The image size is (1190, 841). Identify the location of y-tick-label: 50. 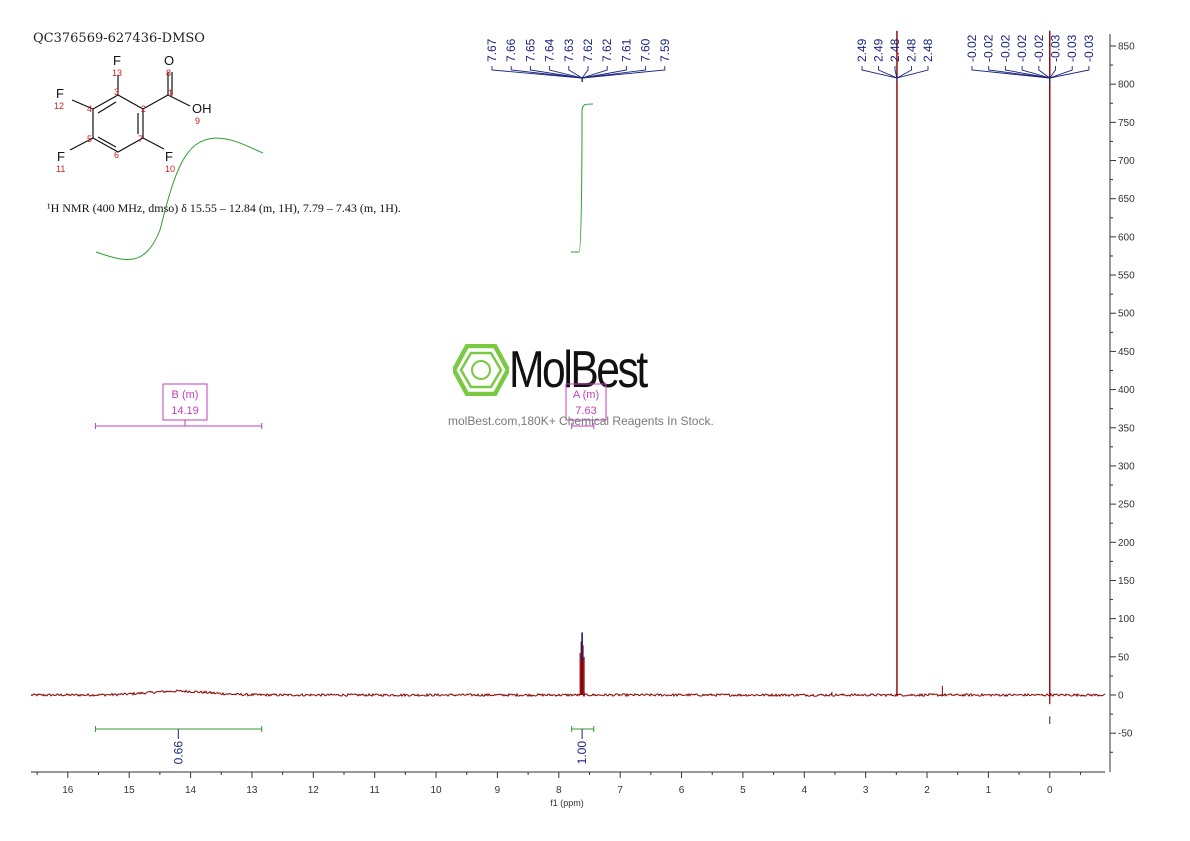
(1124, 657).